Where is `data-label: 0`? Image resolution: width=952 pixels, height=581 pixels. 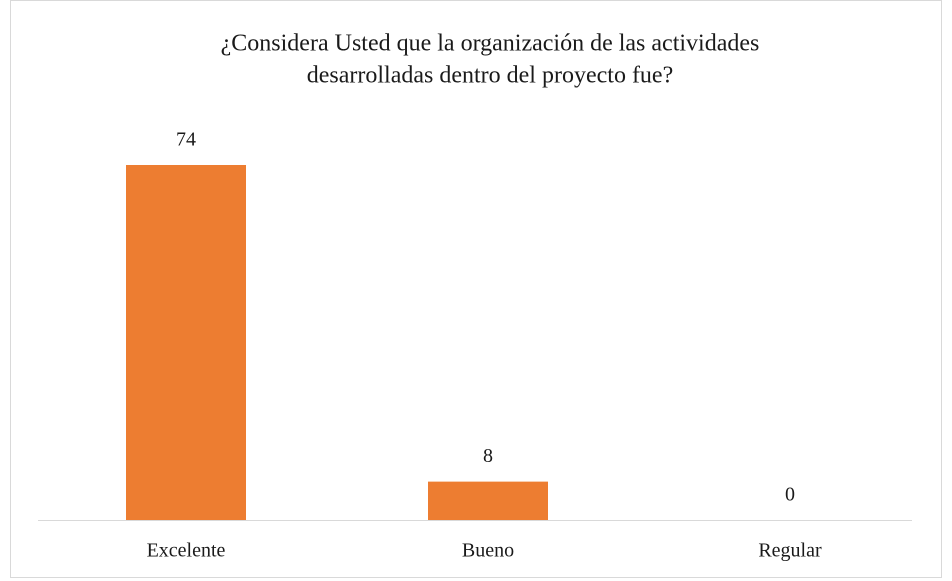 data-label: 0 is located at coordinates (790, 495).